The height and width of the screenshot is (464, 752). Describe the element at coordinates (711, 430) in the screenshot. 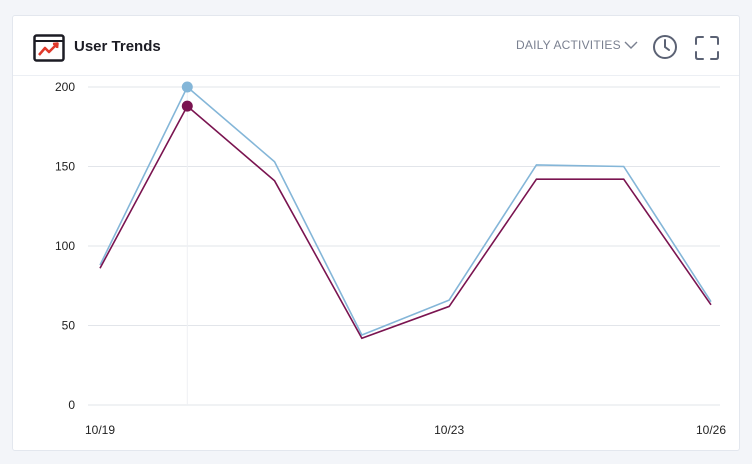

I see `x-tick-label: 10/26` at that location.